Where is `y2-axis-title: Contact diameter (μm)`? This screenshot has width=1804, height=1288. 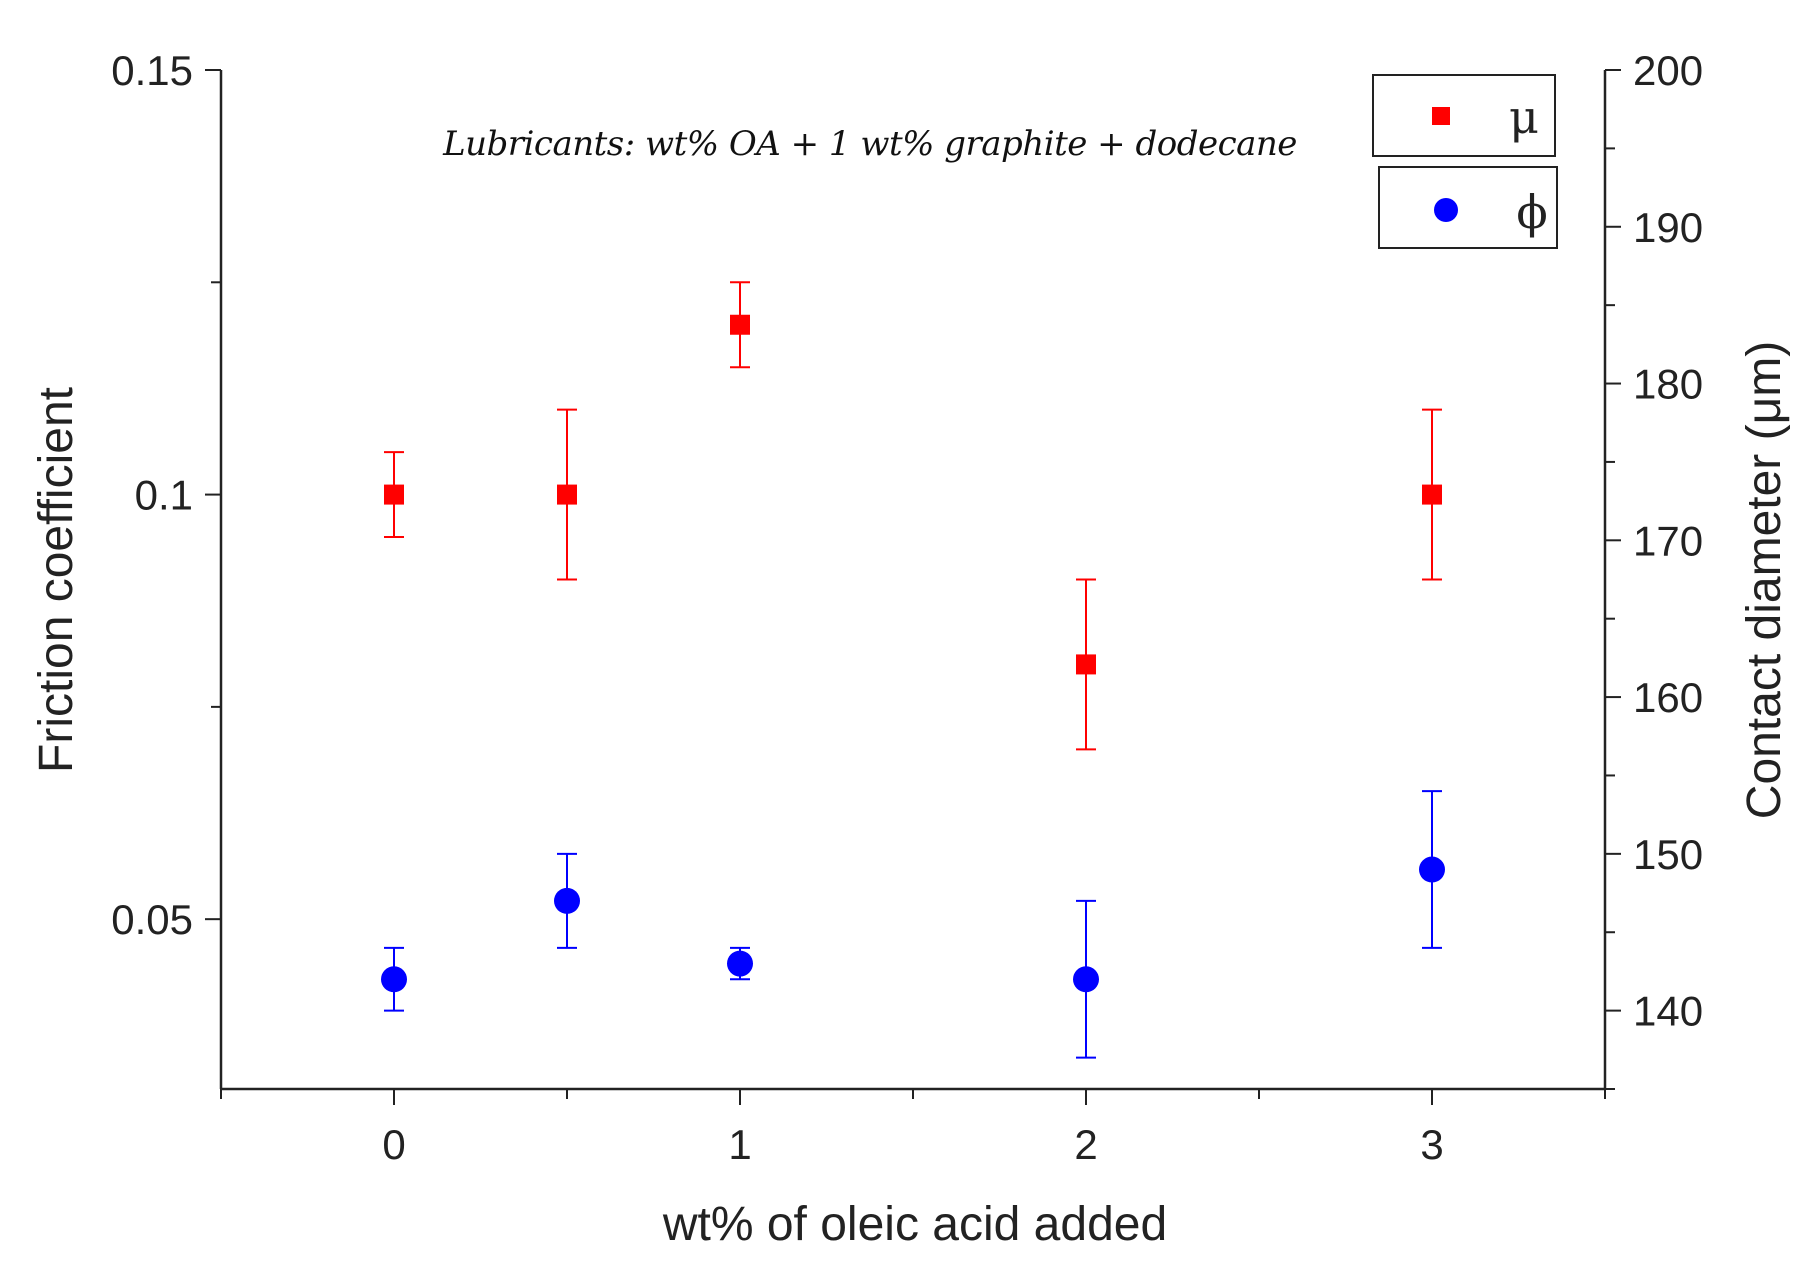
y2-axis-title: Contact diameter (μm) is located at coordinates (1764, 580).